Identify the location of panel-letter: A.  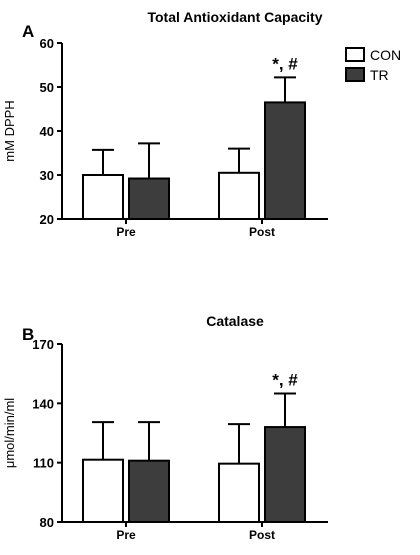
(28, 31).